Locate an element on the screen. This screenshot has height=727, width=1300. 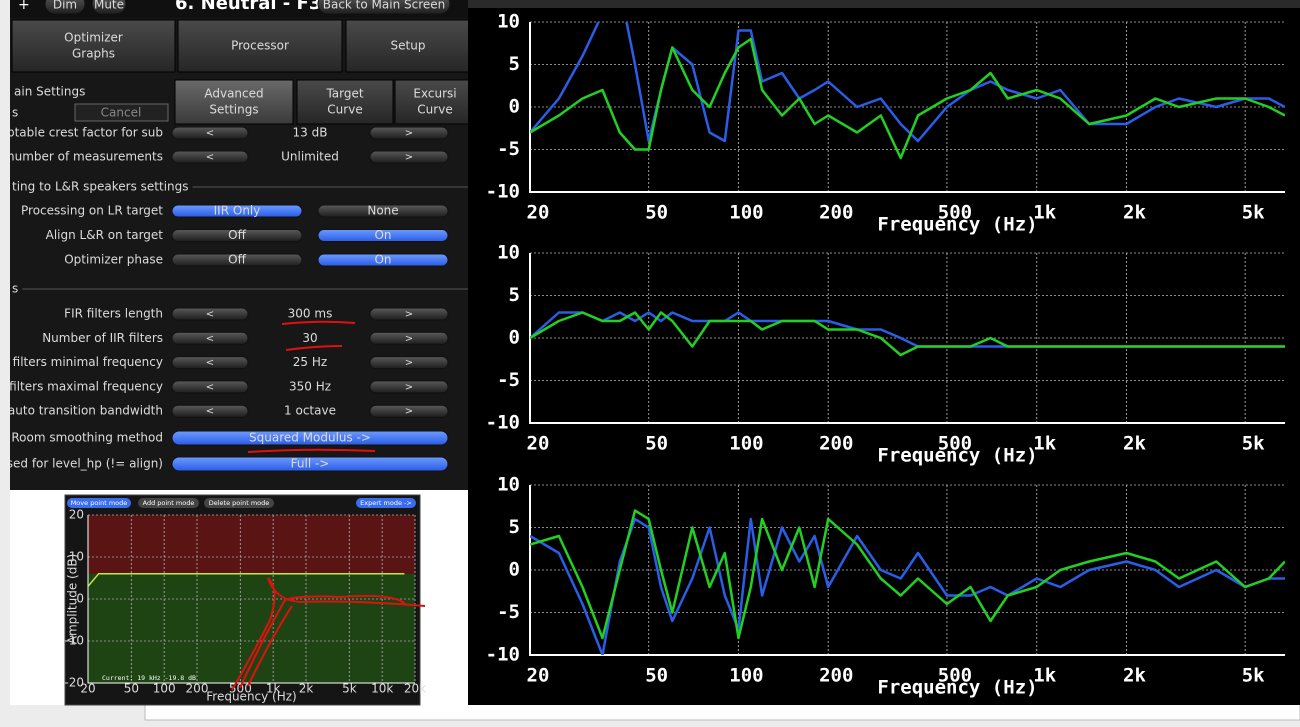
dim-button is located at coordinates (65, 7).